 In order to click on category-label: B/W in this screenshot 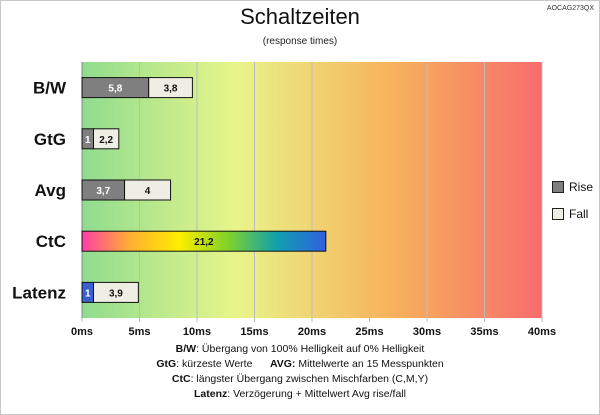, I will do `click(50, 88)`.